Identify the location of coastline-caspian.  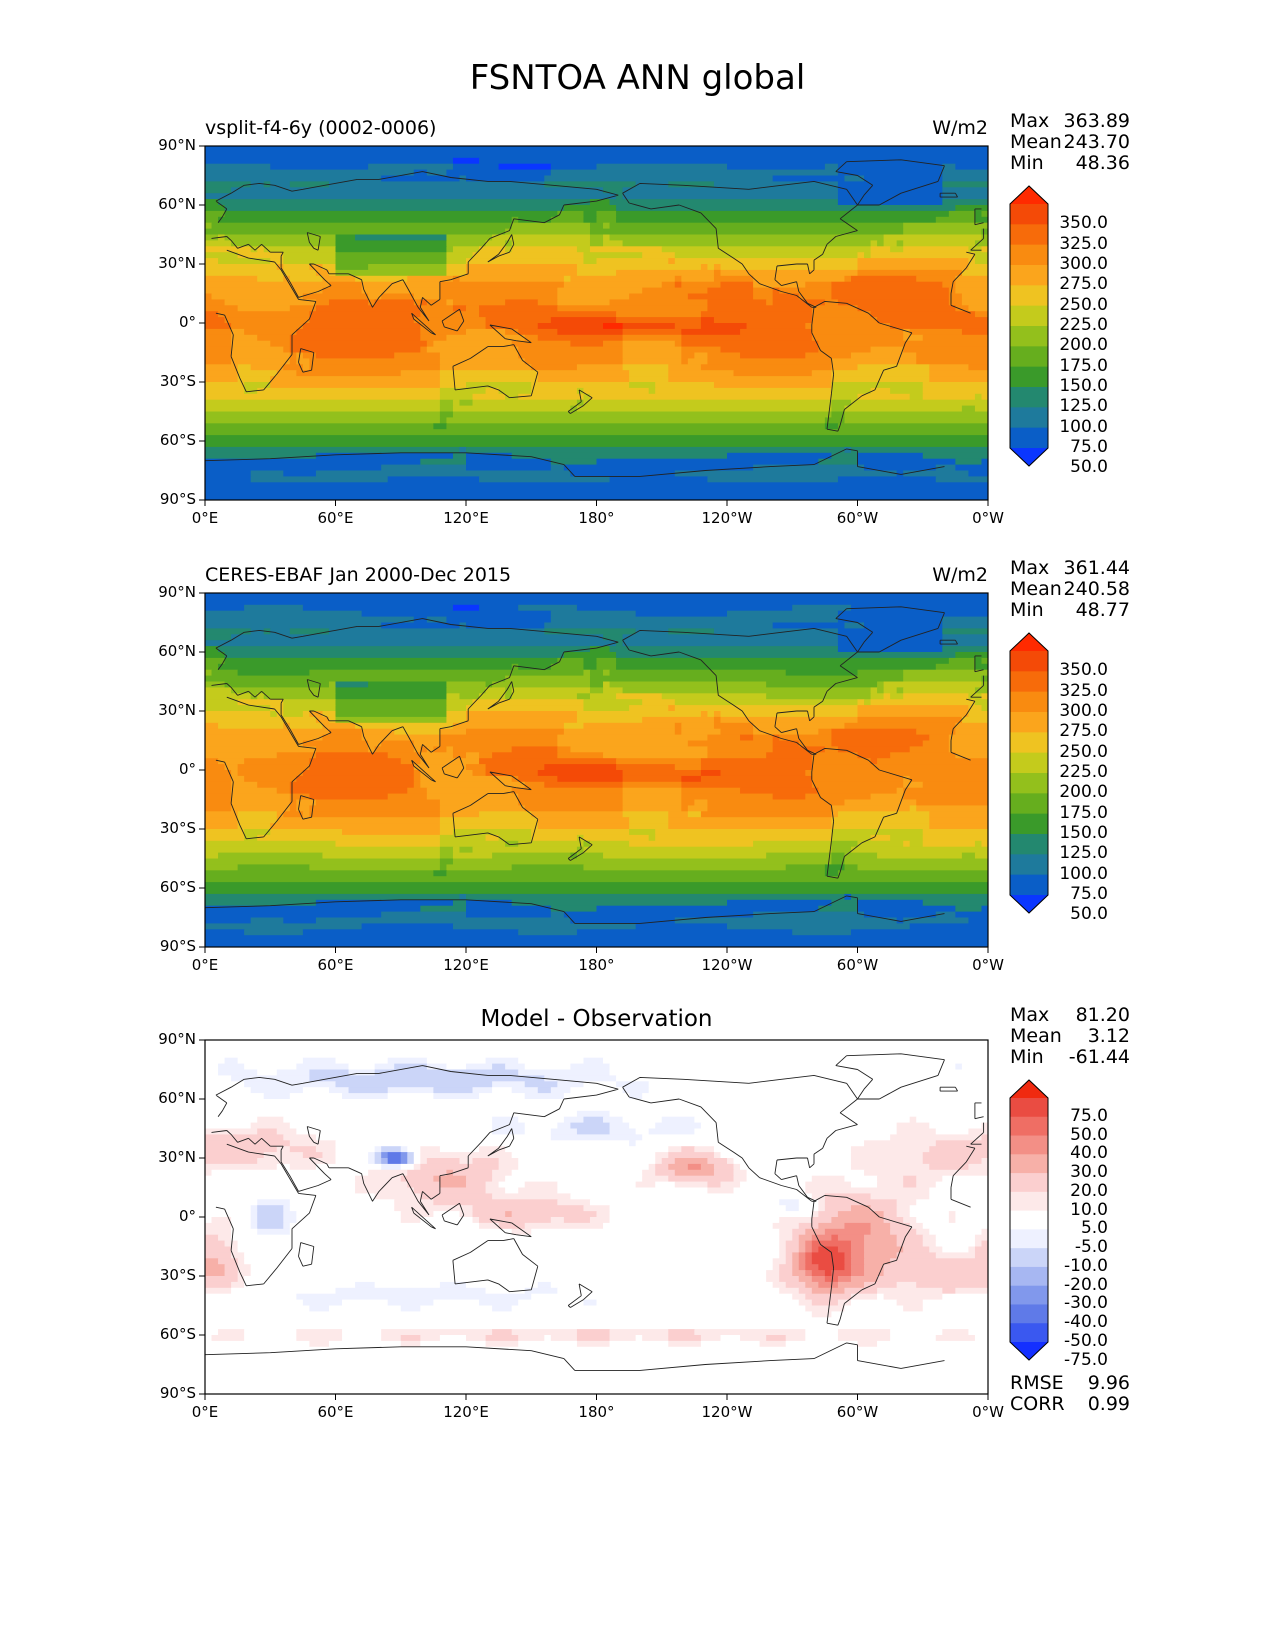
(313, 241).